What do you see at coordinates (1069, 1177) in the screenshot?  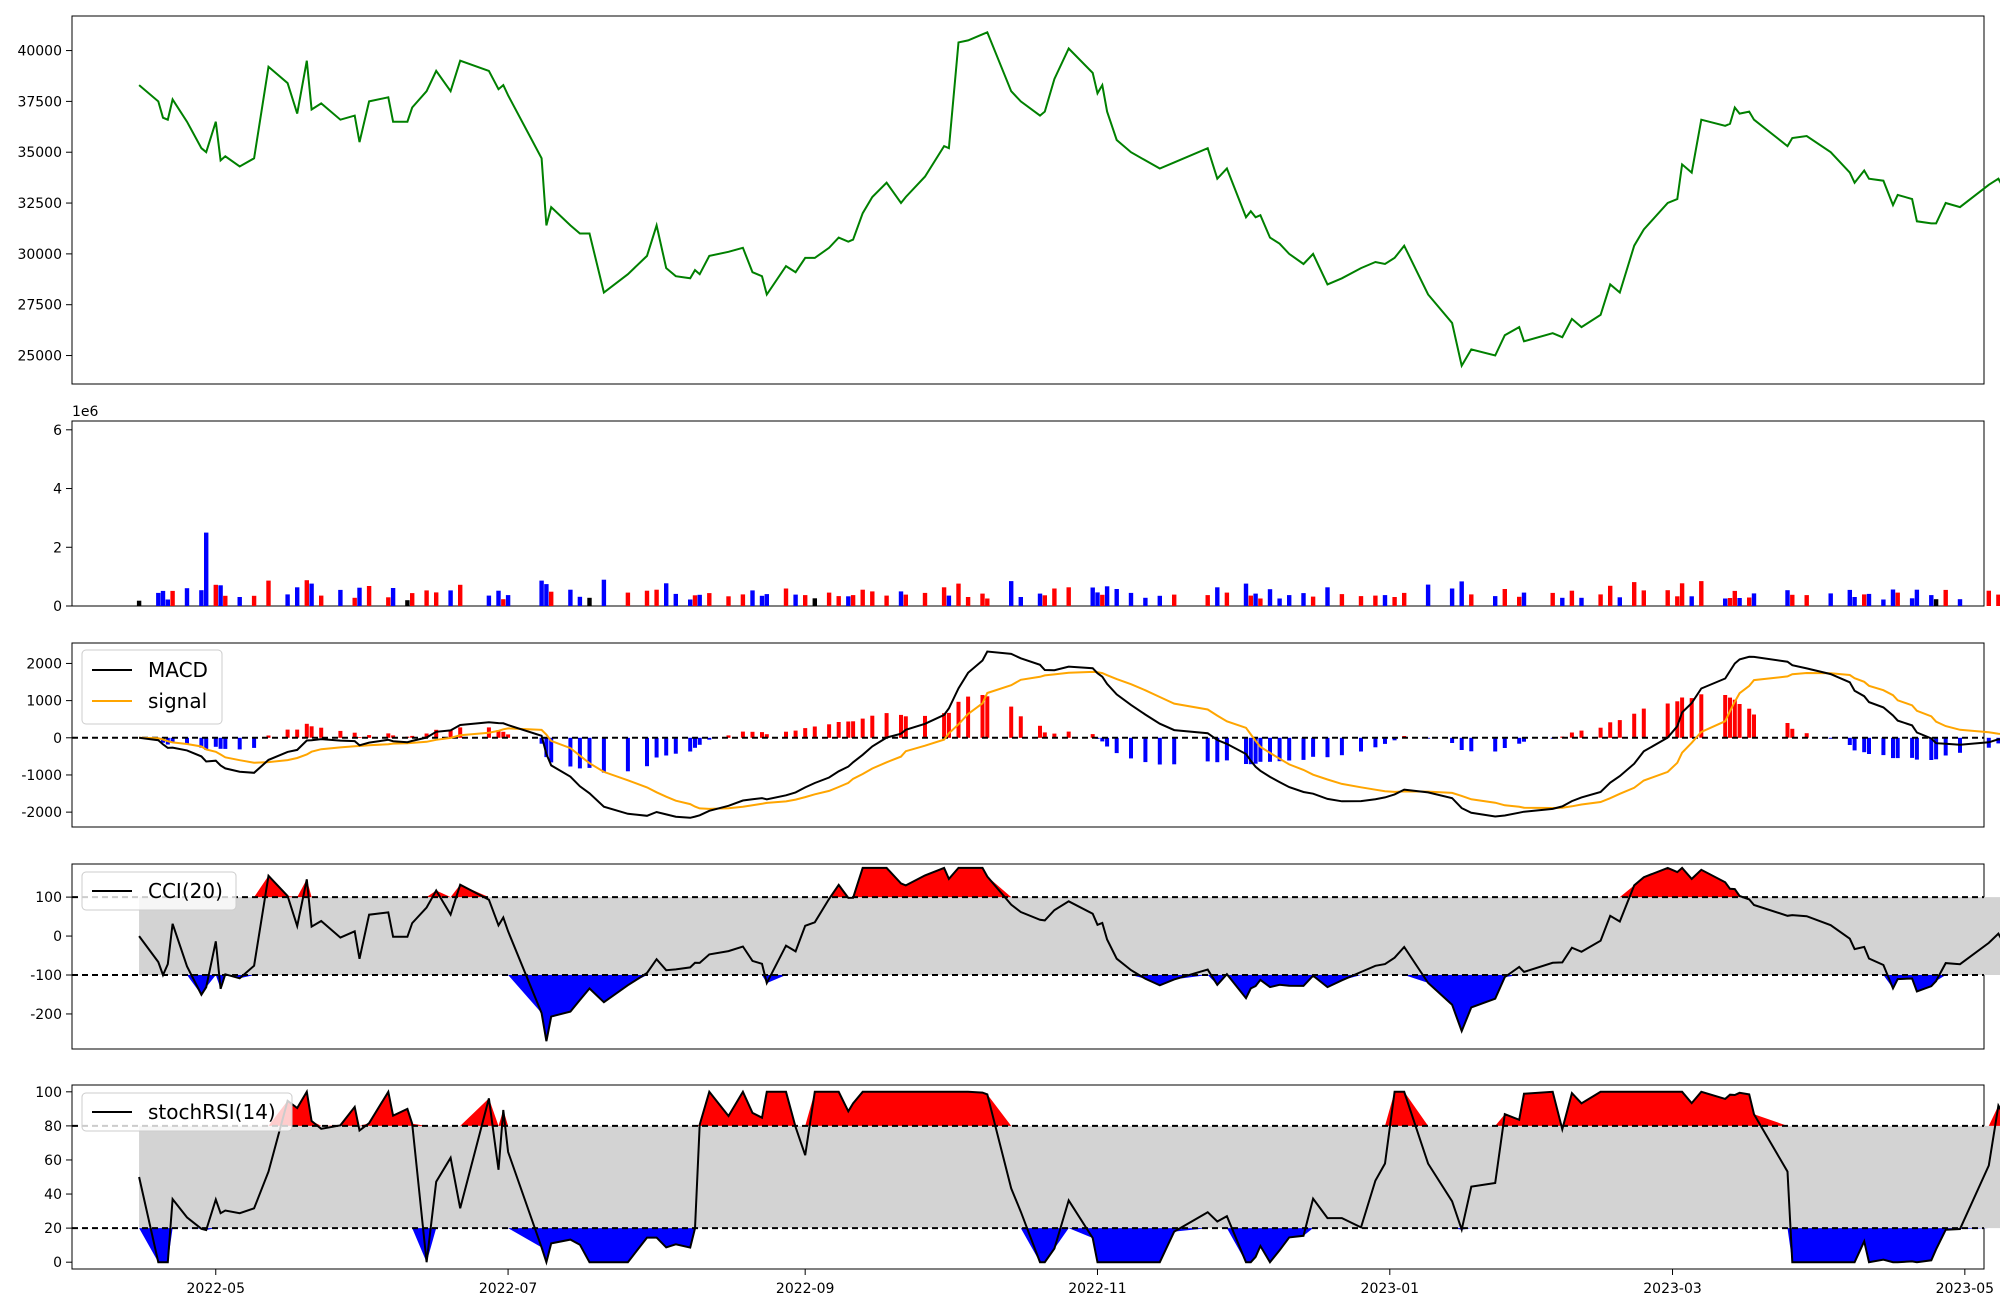 I see `stochrsi-neutral-band` at bounding box center [1069, 1177].